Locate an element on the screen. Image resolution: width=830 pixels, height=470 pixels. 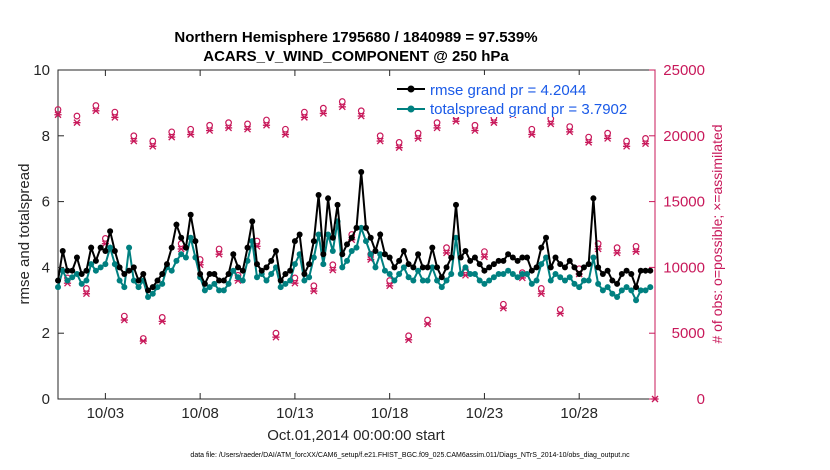
x-tick-label: 10/13 is located at coordinates (295, 413).